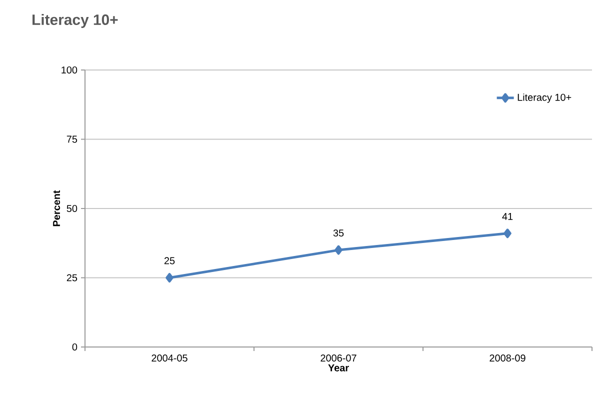  I want to click on x-tick-label: 2006-07, so click(338, 358).